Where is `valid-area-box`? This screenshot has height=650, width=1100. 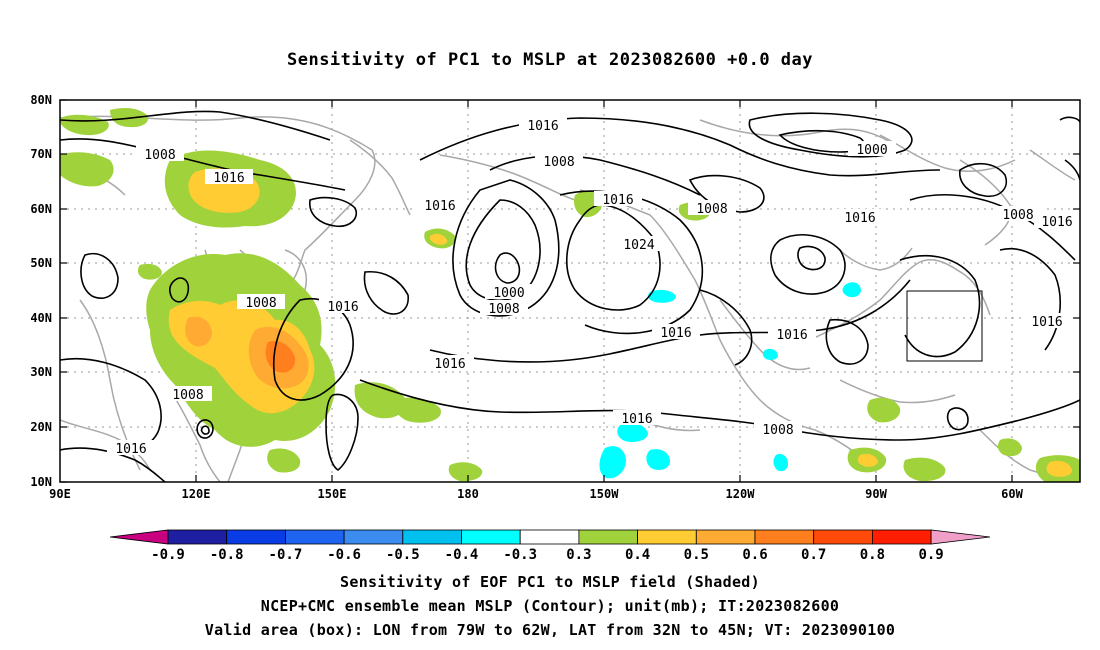 valid-area-box is located at coordinates (944, 326).